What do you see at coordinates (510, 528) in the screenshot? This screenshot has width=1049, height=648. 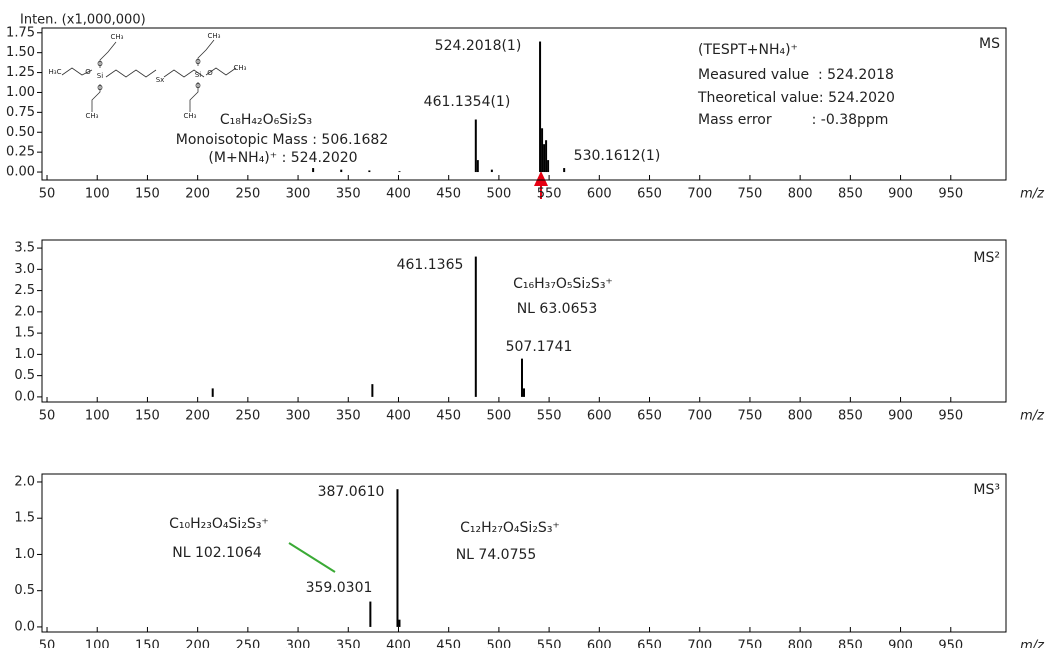 I see `annotation: C₁₂H₂₇O₄Si₂S₃⁺` at bounding box center [510, 528].